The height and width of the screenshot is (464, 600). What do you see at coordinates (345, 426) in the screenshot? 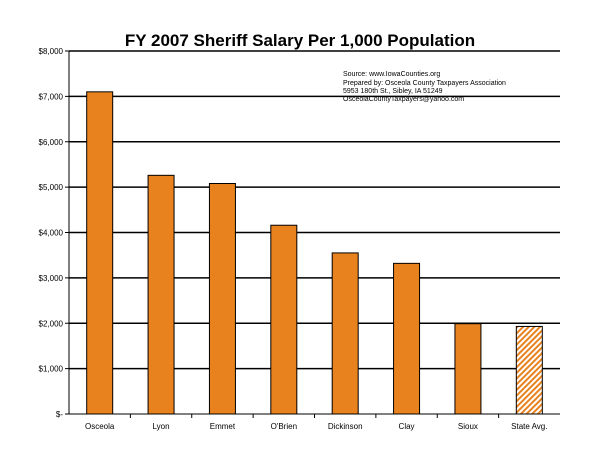
I see `x-category-label: Dickinson` at bounding box center [345, 426].